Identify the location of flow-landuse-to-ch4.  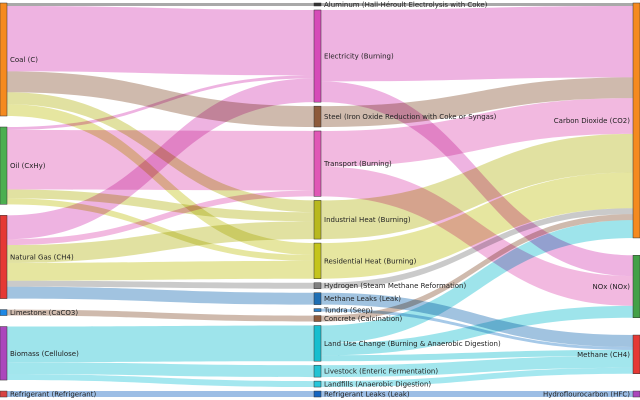
(477, 355).